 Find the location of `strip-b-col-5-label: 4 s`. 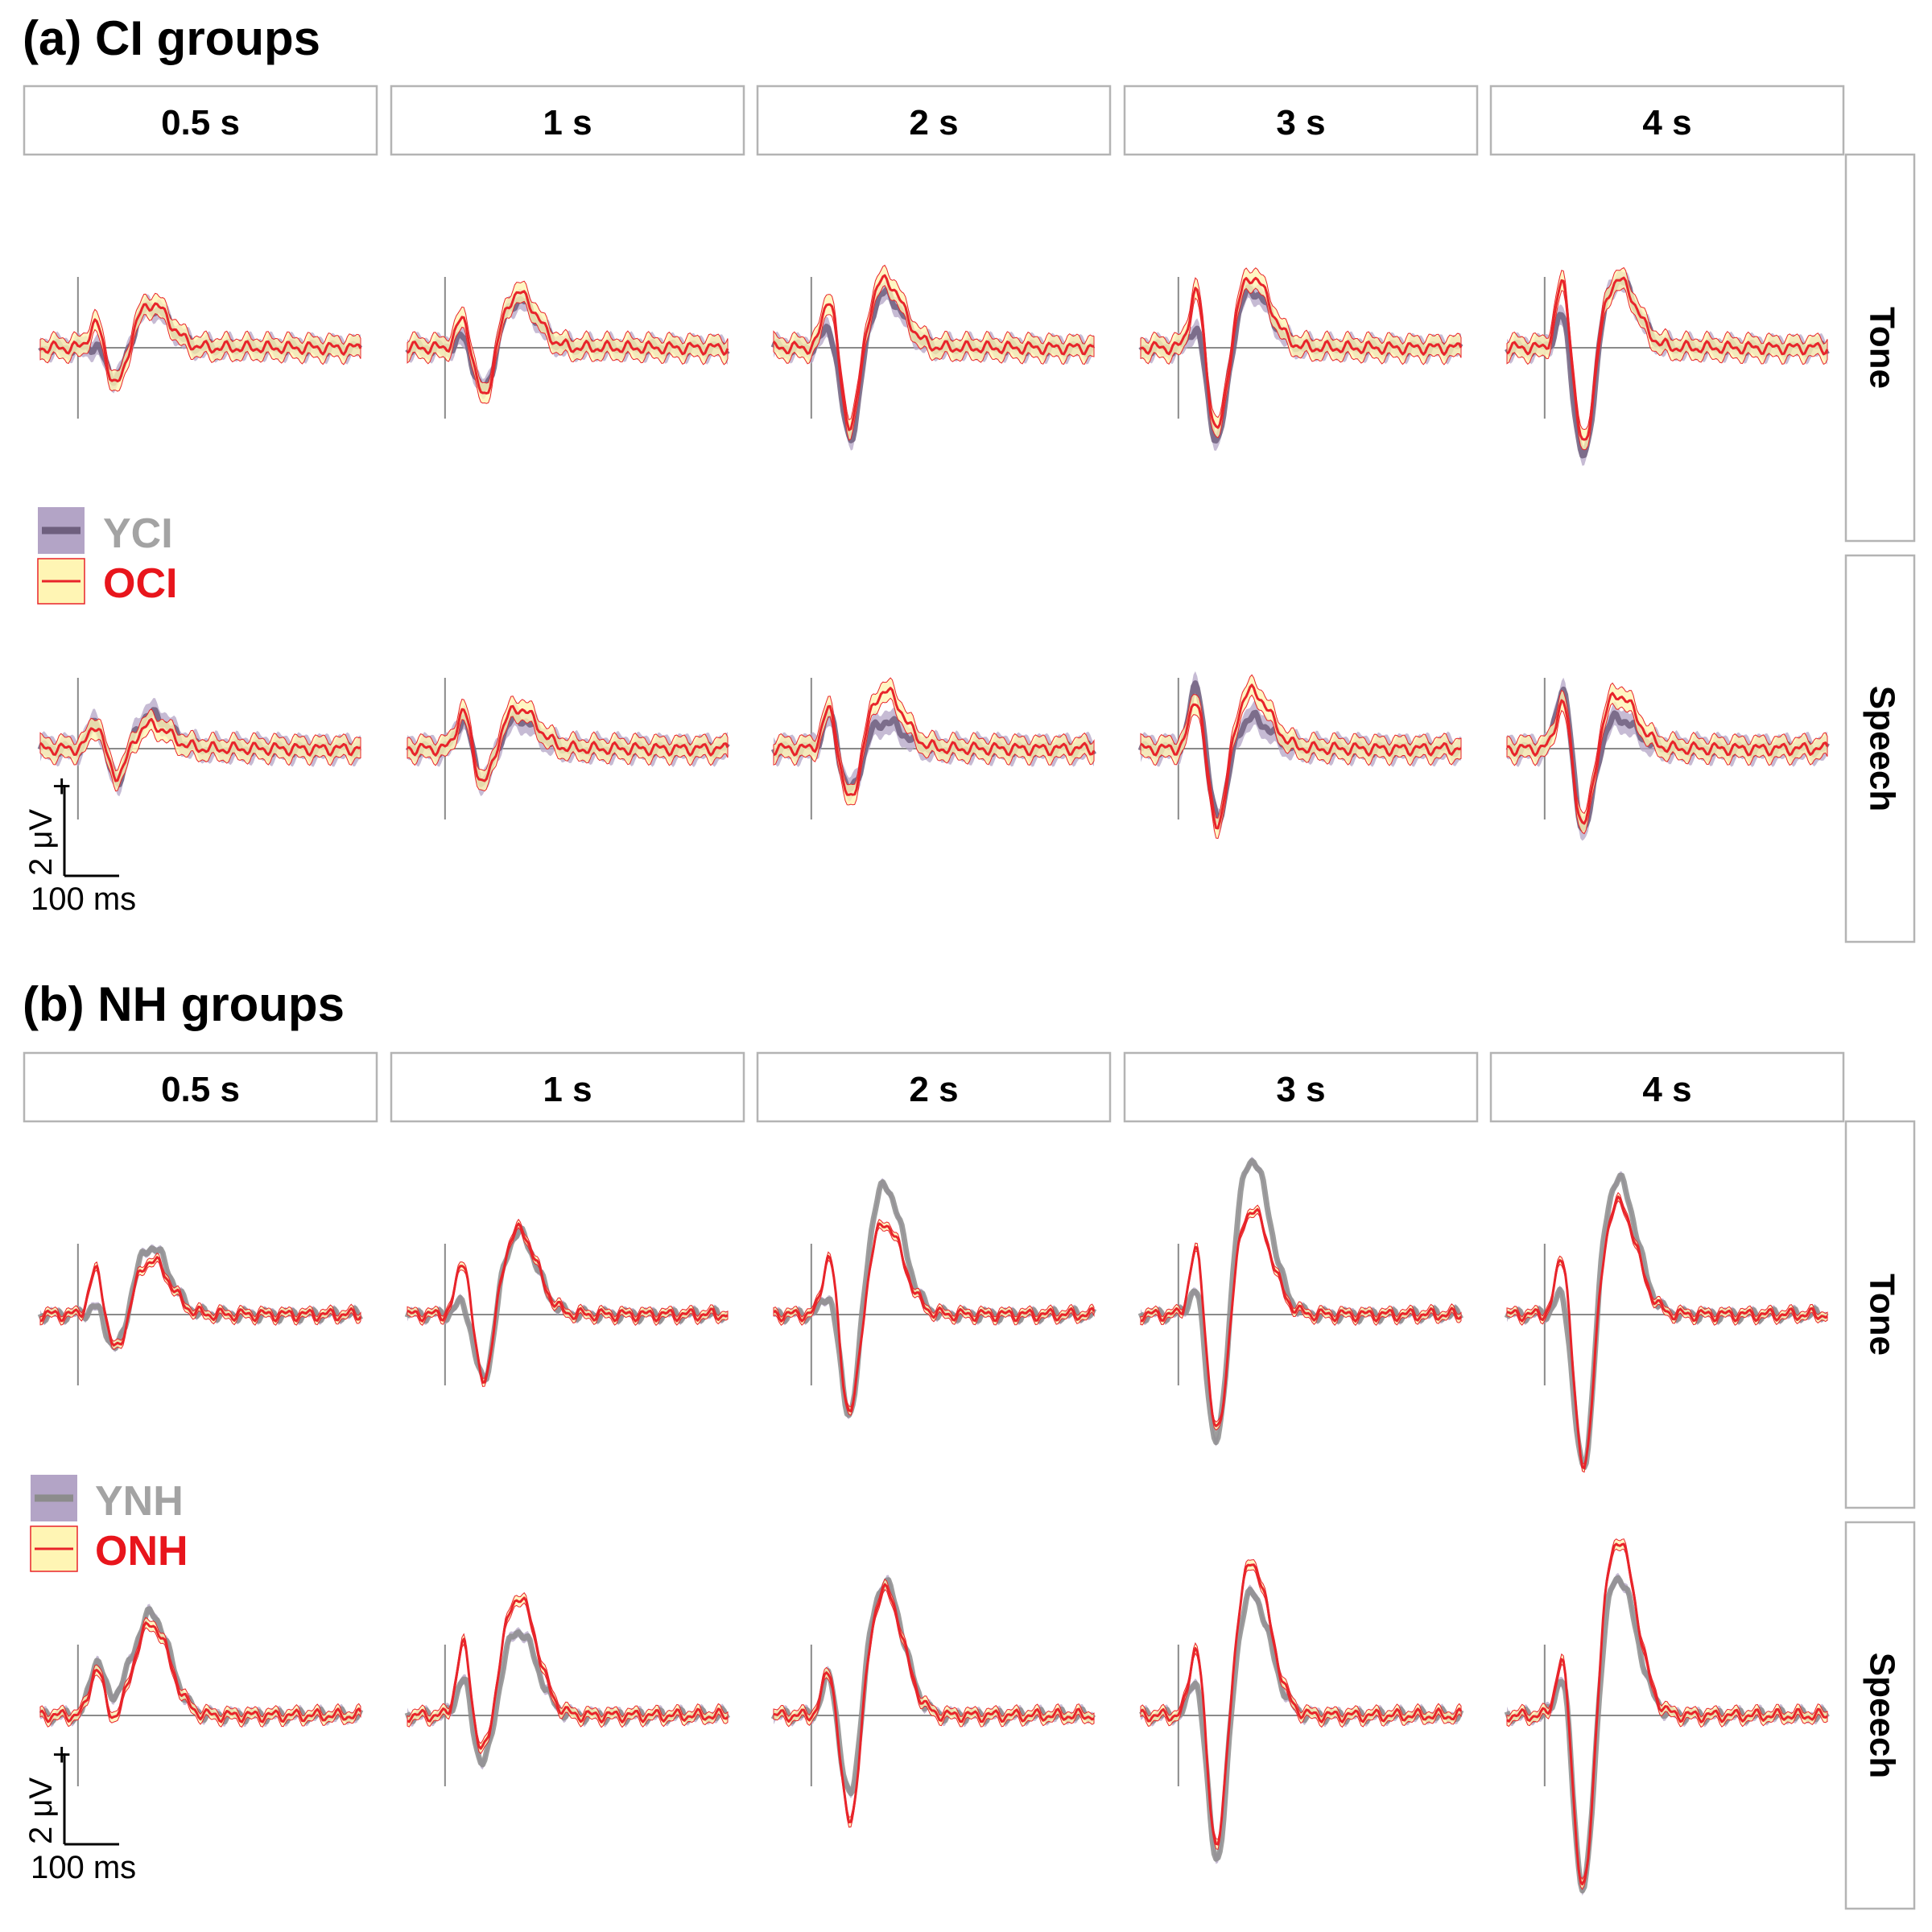

strip-b-col-5-label: 4 s is located at coordinates (1666, 1089).